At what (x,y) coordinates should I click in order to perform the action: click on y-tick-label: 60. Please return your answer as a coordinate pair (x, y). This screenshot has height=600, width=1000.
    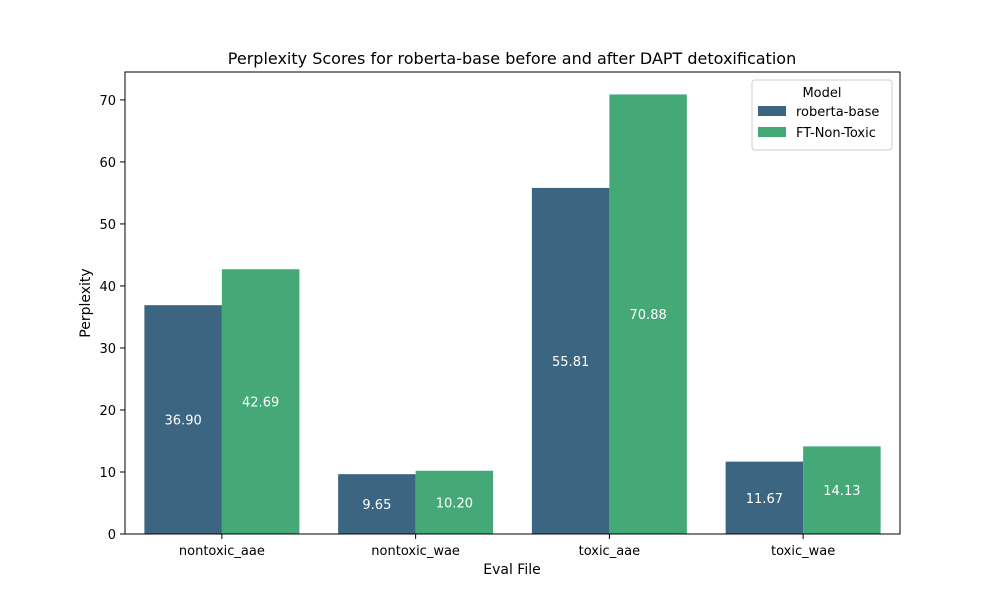
    Looking at the image, I should click on (107, 163).